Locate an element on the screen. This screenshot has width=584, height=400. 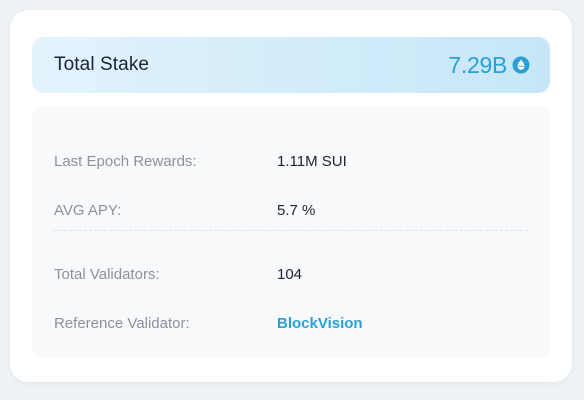
detail-row-last-epoch-rewards: Last Epoch Rewards: 1.11M SUI is located at coordinates (291, 161).